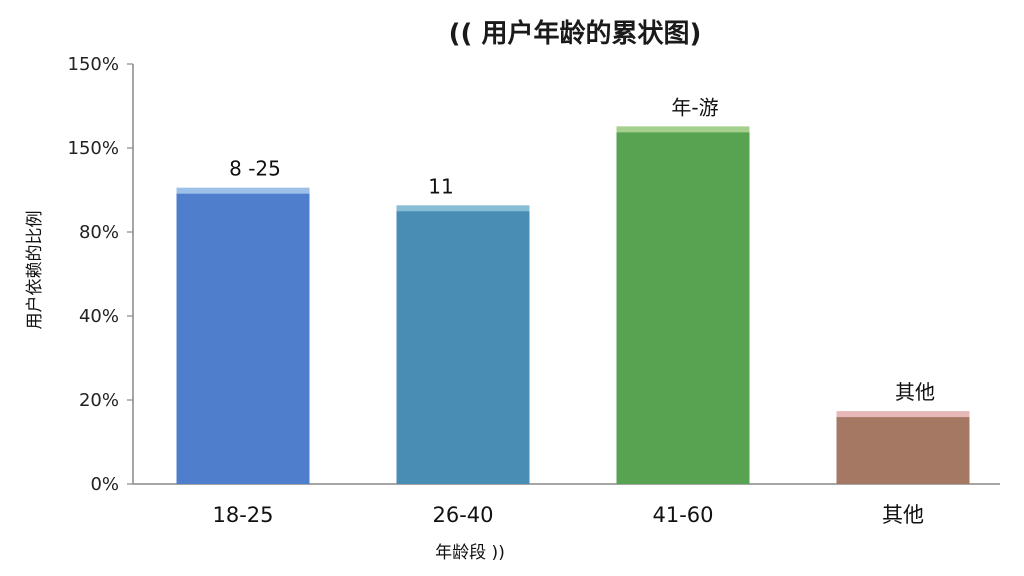  What do you see at coordinates (694, 107) in the screenshot?
I see `bar-data-label: 年-游` at bounding box center [694, 107].